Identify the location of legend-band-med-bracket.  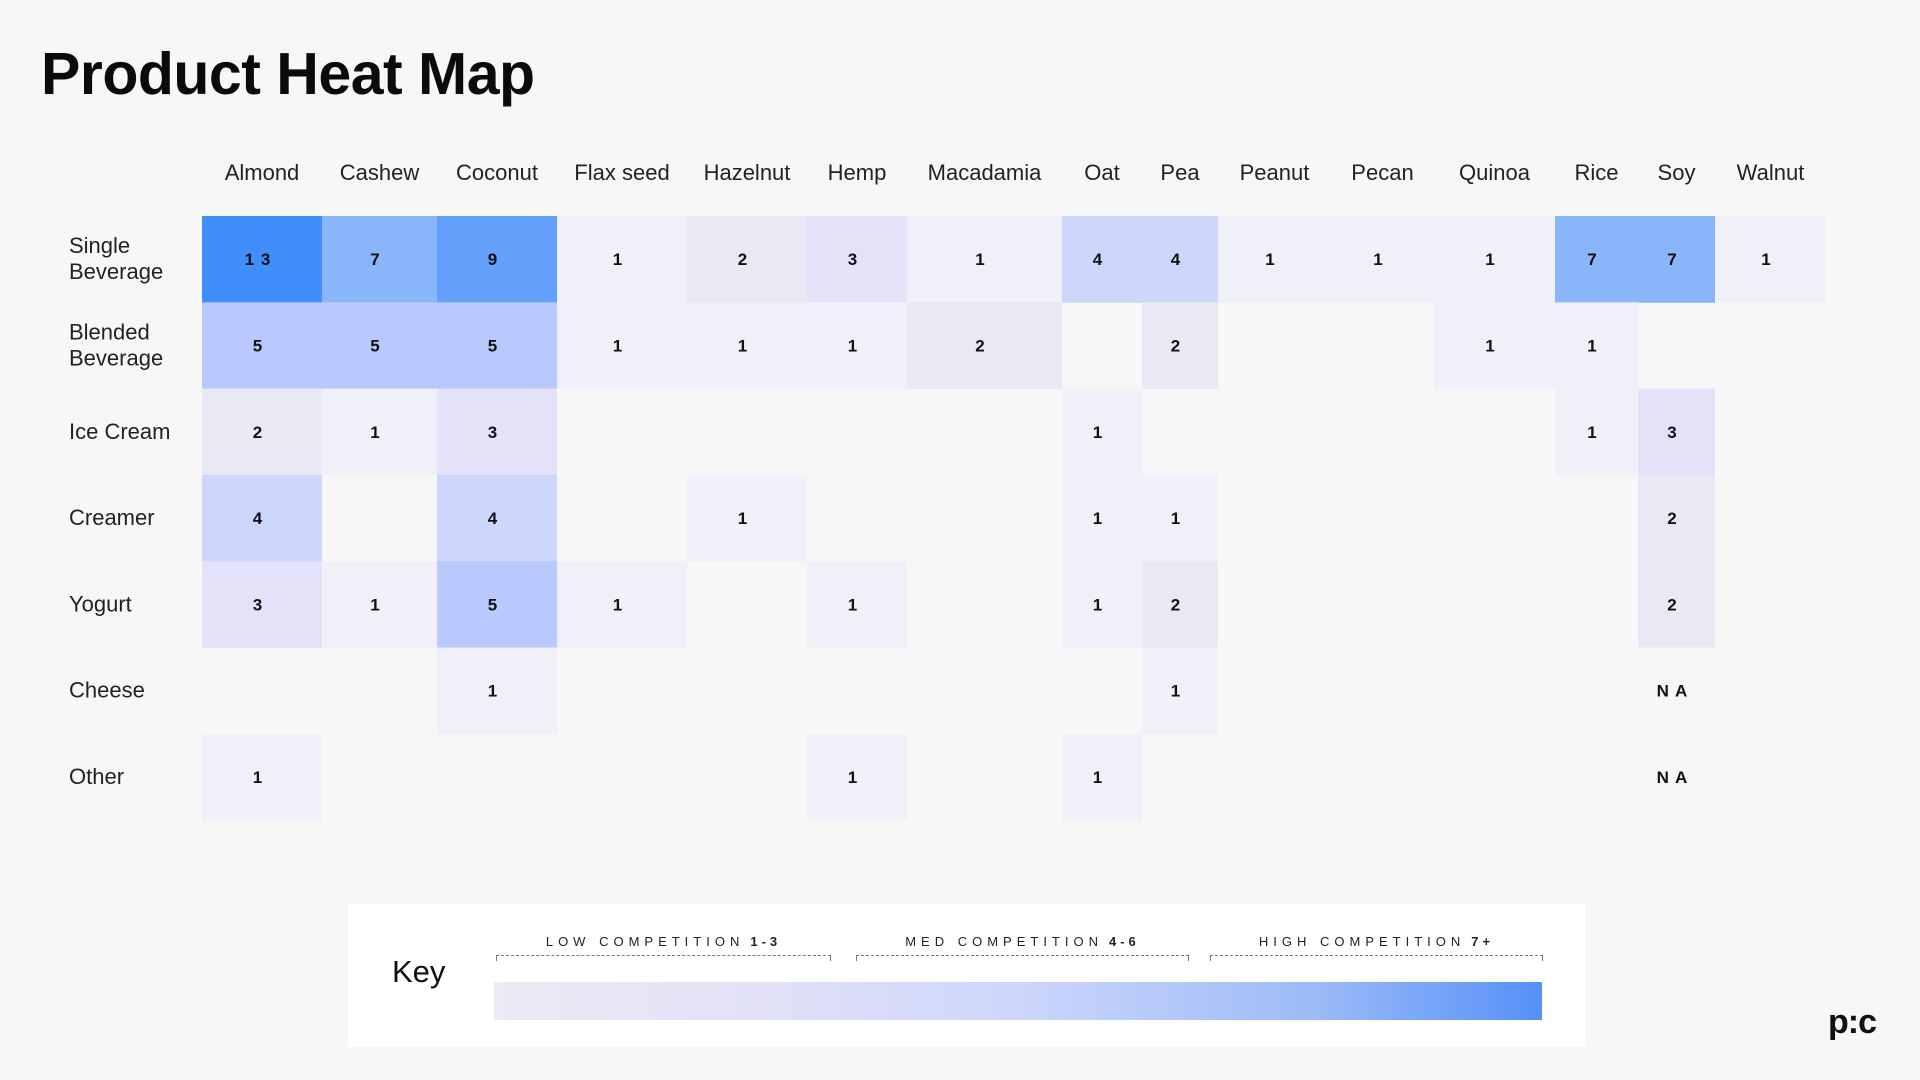
(1022, 958).